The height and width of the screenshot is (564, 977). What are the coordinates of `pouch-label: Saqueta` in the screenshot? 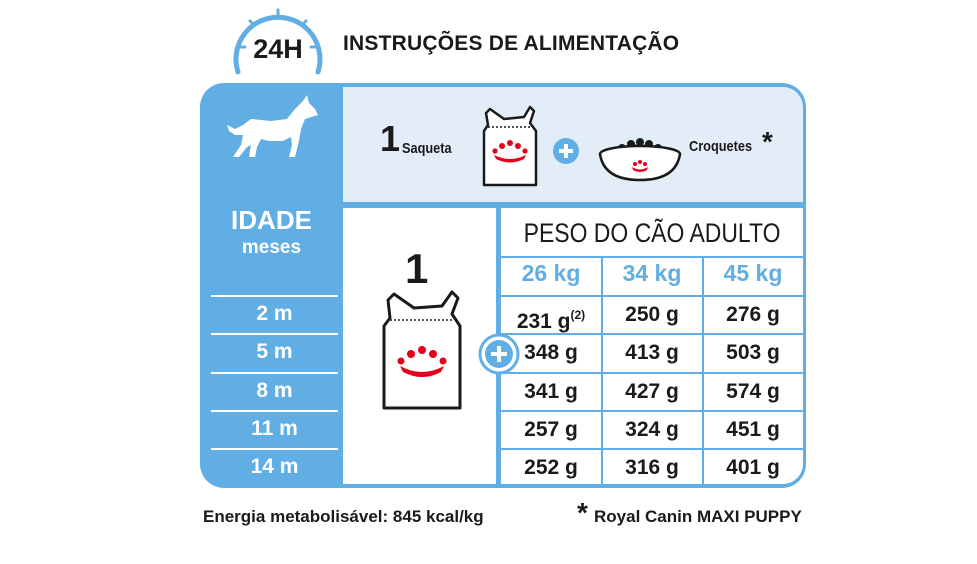 It's located at (427, 148).